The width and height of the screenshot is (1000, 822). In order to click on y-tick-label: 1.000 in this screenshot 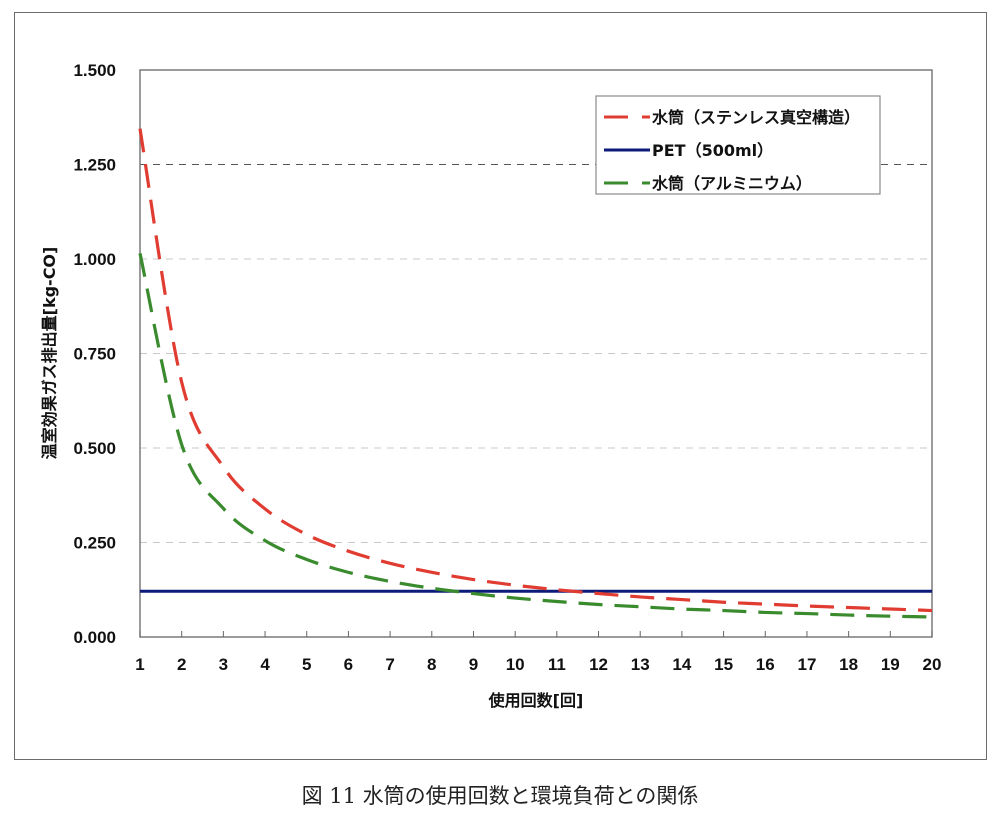, I will do `click(94, 259)`.